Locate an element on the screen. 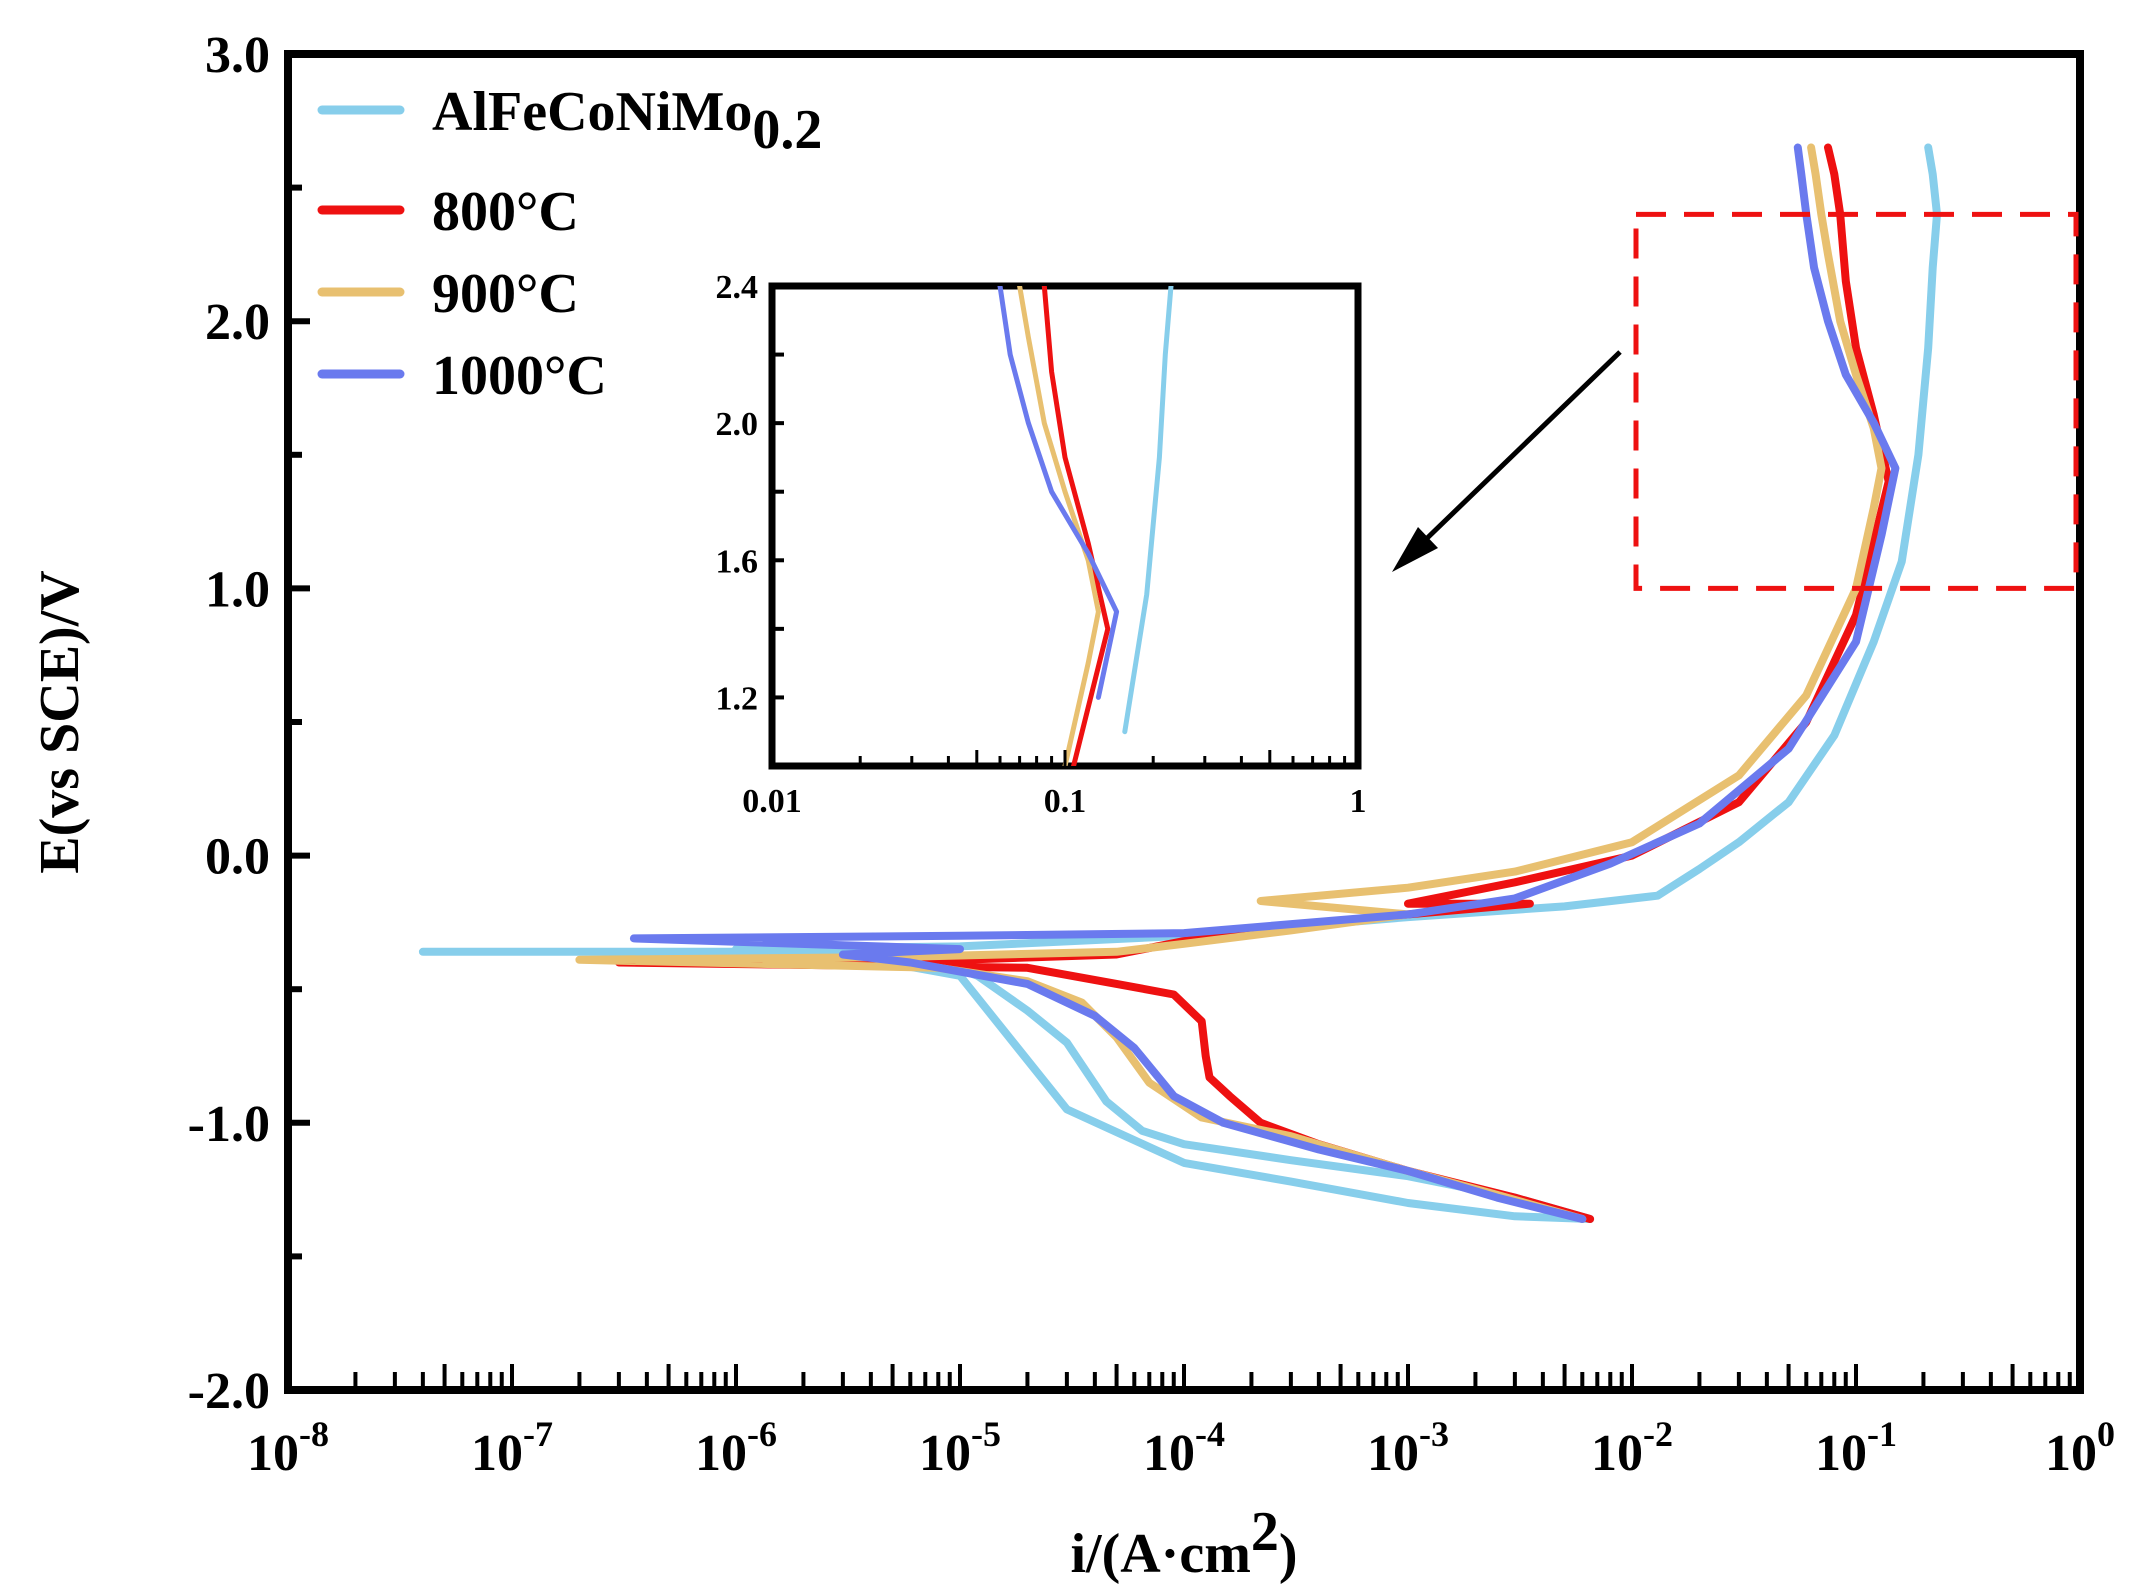 The width and height of the screenshot is (2144, 1593). x-tick-exponent: -7 is located at coordinates (538, 1434).